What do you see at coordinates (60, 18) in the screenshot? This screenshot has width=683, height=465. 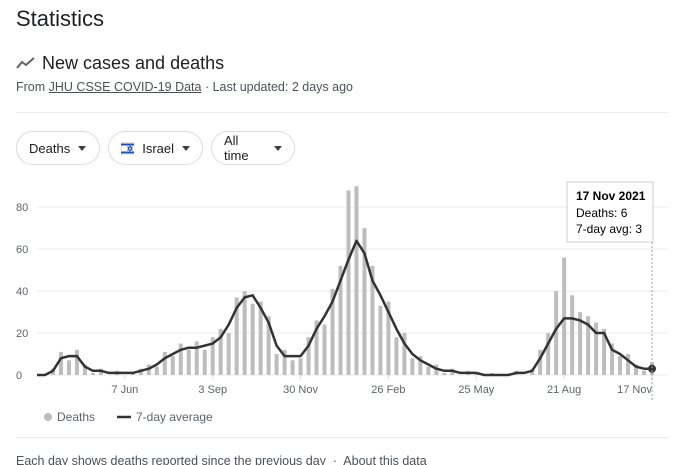 I see `page-title: Statistics` at bounding box center [60, 18].